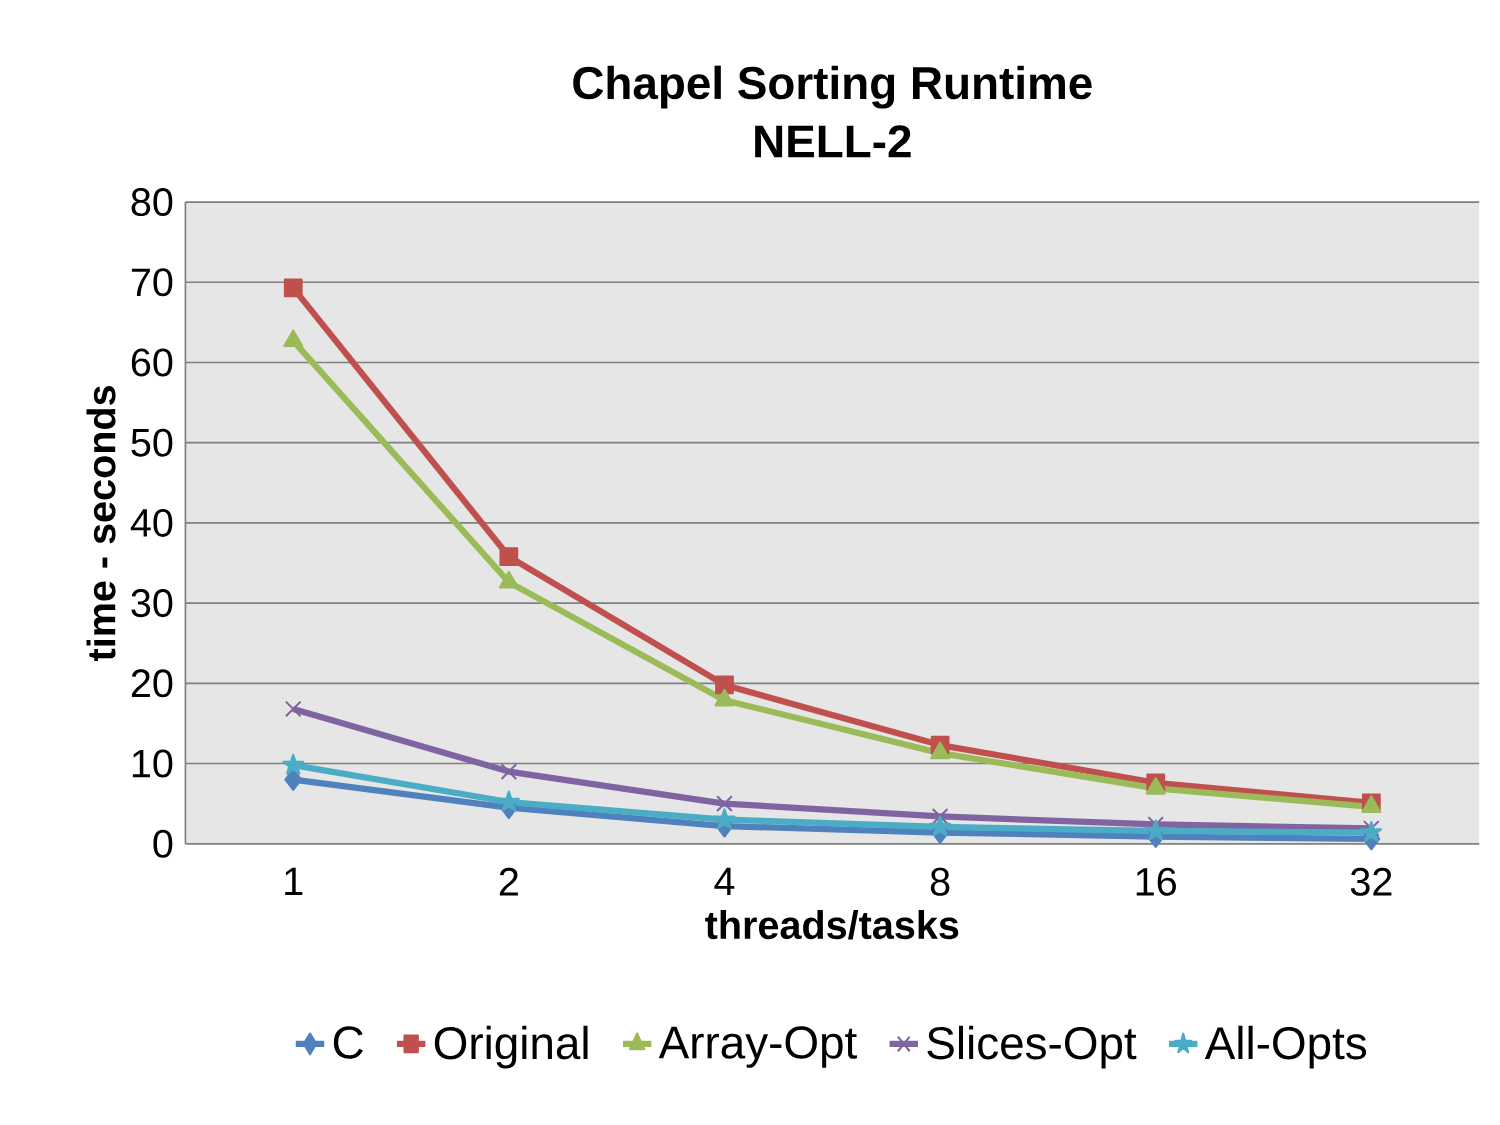 This screenshot has width=1500, height=1125. What do you see at coordinates (101, 523) in the screenshot?
I see `y-axis-title: time - seconds` at bounding box center [101, 523].